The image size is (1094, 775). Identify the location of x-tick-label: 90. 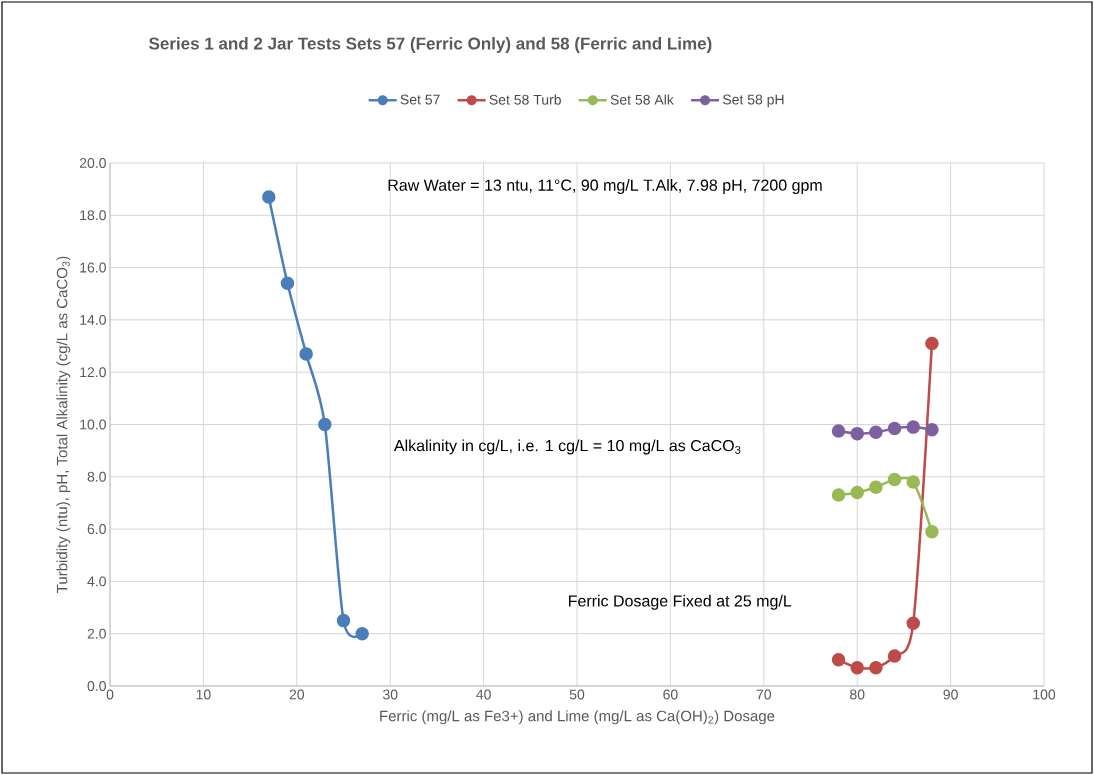
(950, 694).